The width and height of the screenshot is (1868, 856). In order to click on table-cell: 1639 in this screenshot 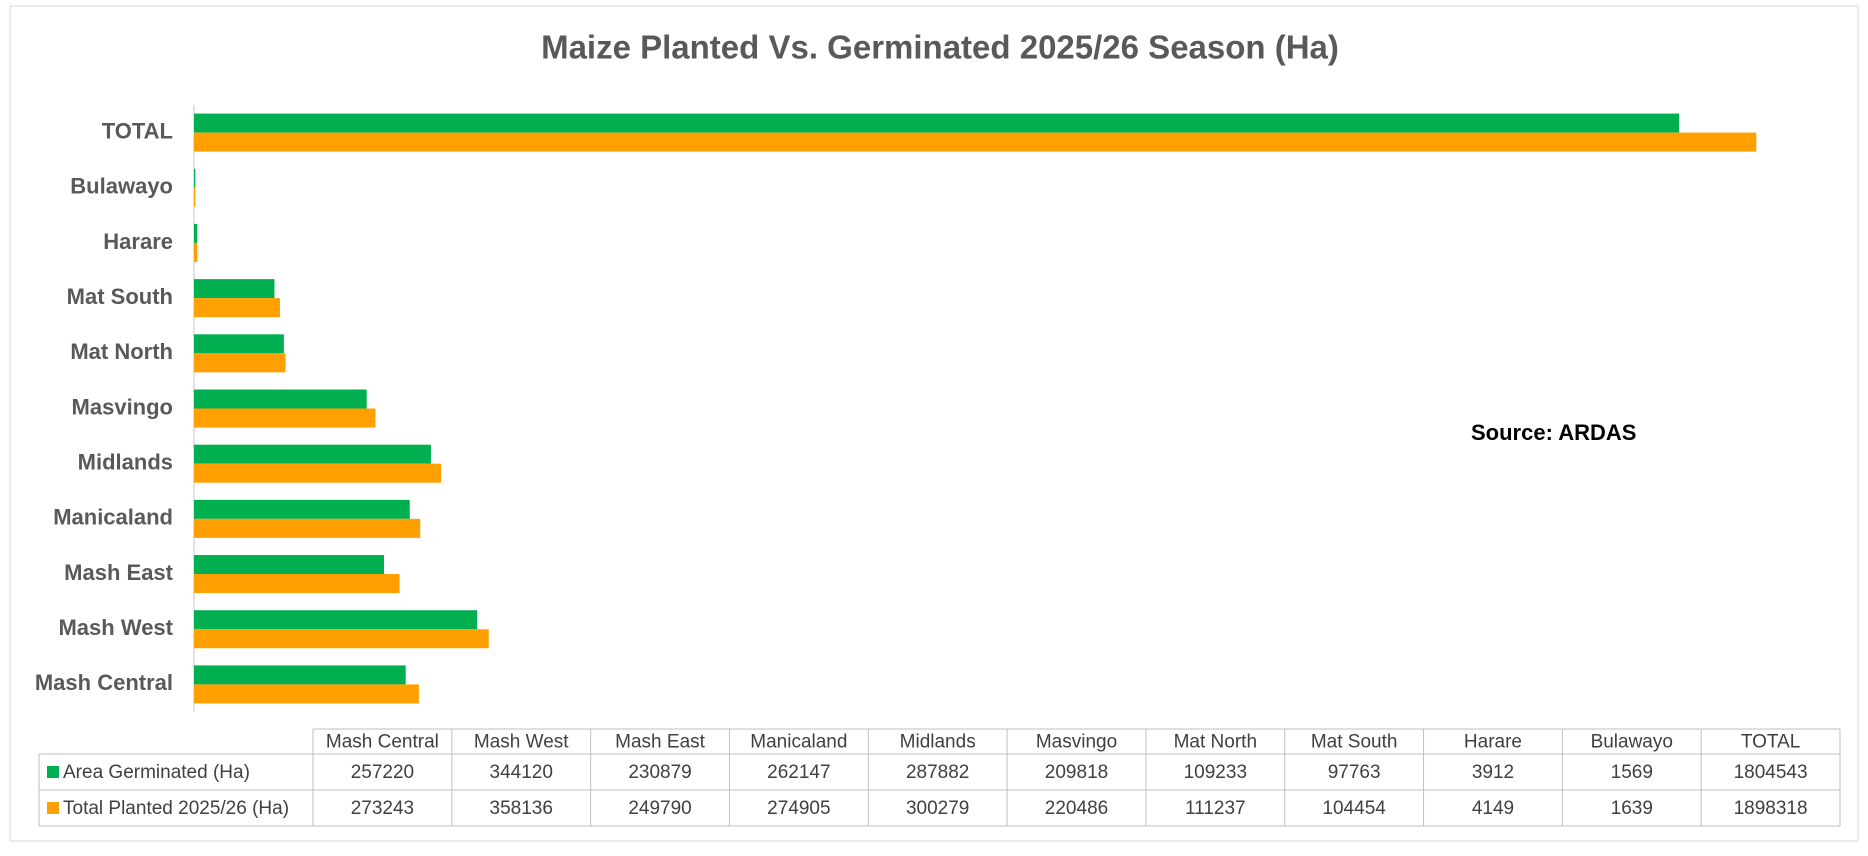, I will do `click(1632, 808)`.